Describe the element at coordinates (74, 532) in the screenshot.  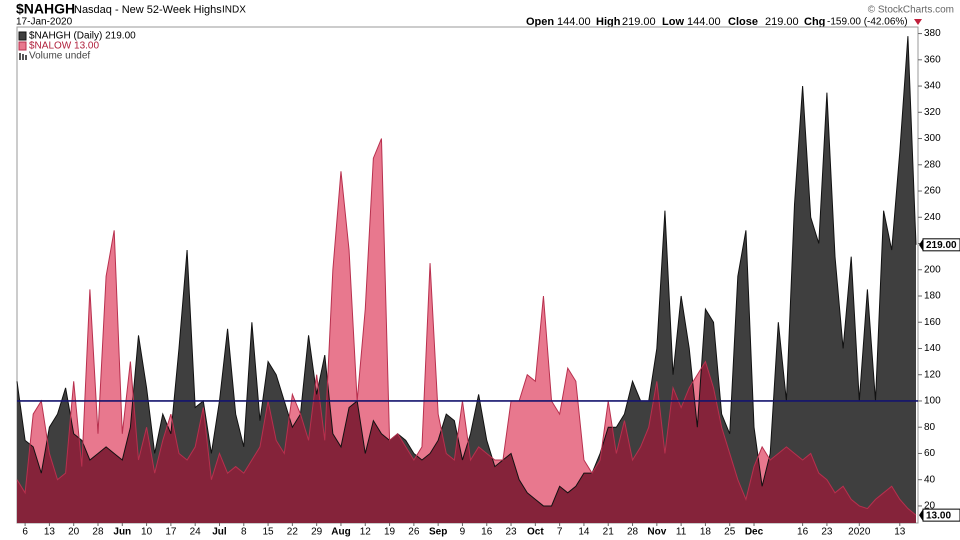
I see `x-tick-label: 20` at that location.